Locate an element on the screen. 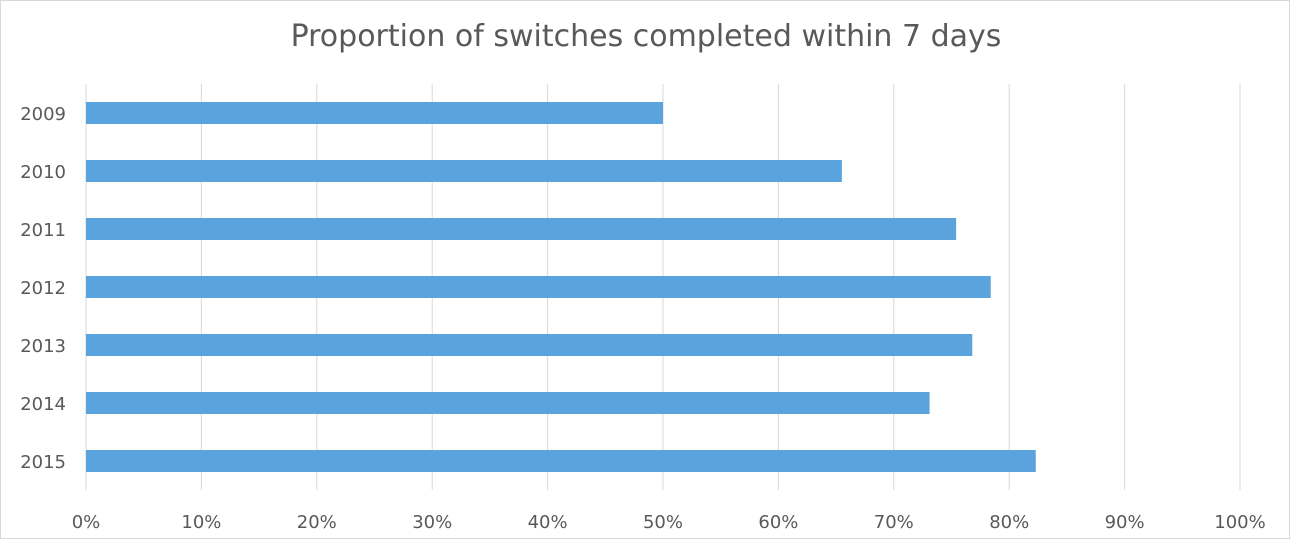  y-category-label: 2010 is located at coordinates (43, 172).